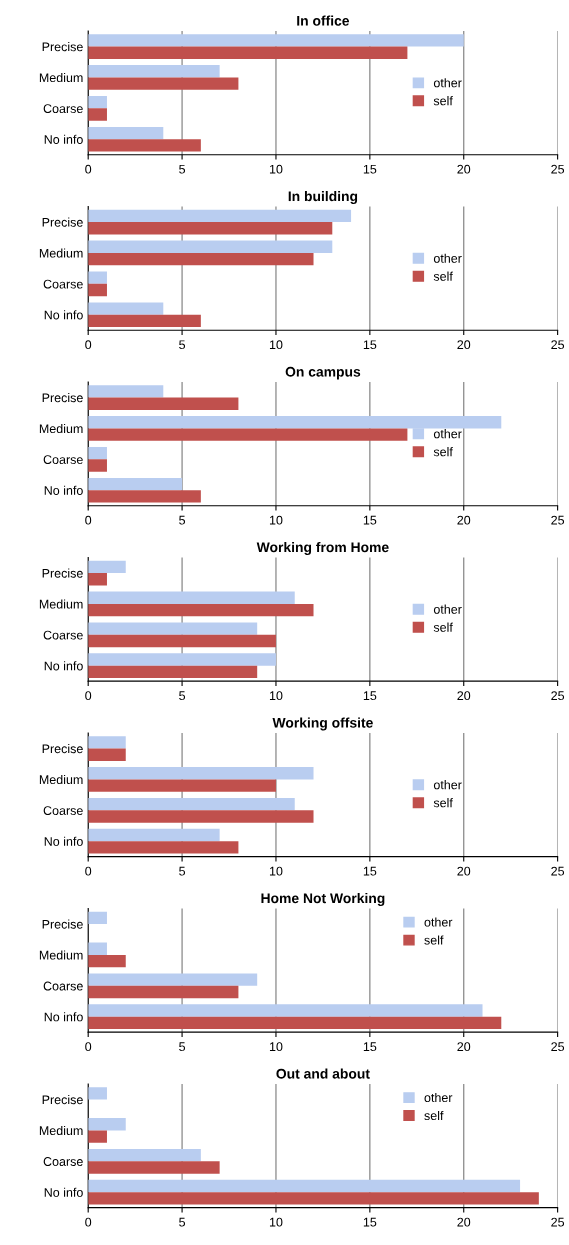 The width and height of the screenshot is (569, 1245). What do you see at coordinates (323, 20) in the screenshot?
I see `chart-title: In office` at bounding box center [323, 20].